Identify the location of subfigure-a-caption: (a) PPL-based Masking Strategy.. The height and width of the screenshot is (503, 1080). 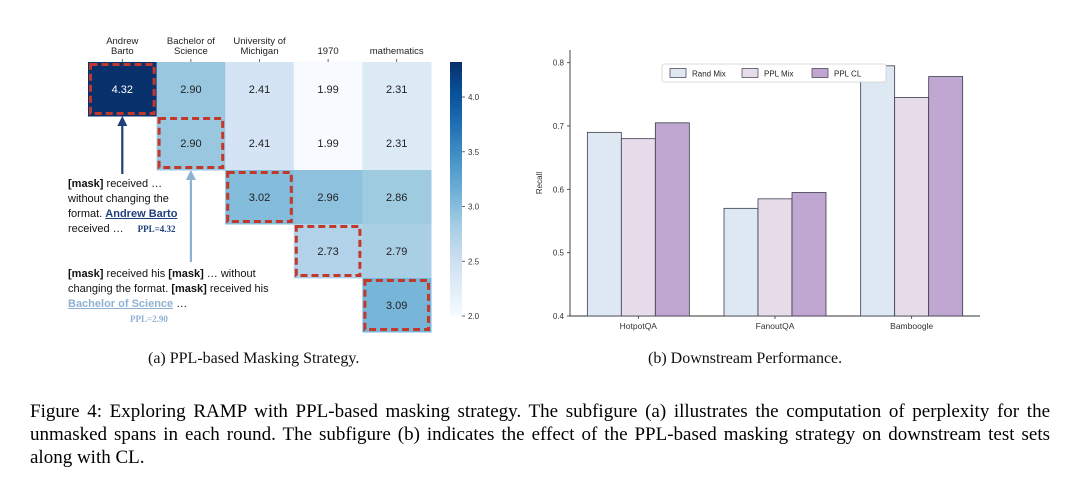
(254, 358).